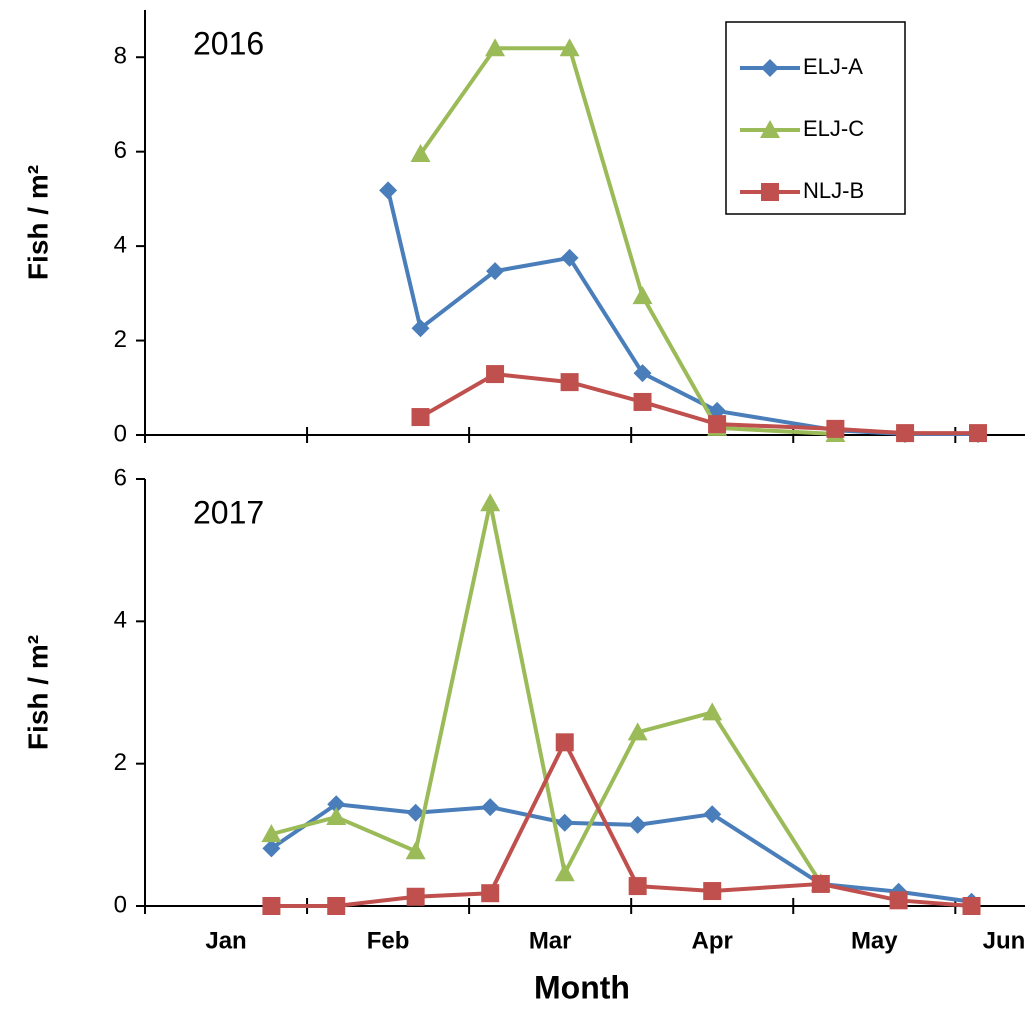 This screenshot has width=1035, height=1011. What do you see at coordinates (228, 43) in the screenshot?
I see `year-annotation: 2016` at bounding box center [228, 43].